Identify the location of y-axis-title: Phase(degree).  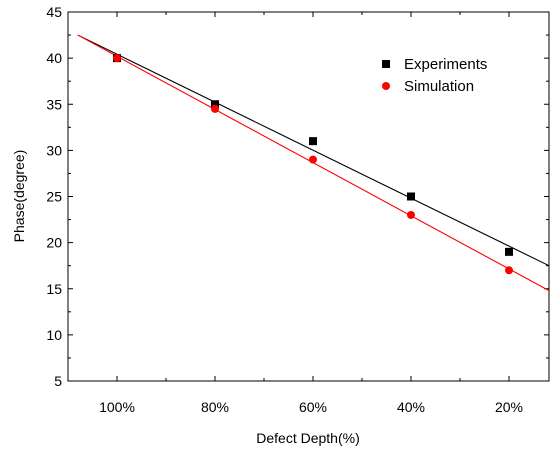
(19, 196).